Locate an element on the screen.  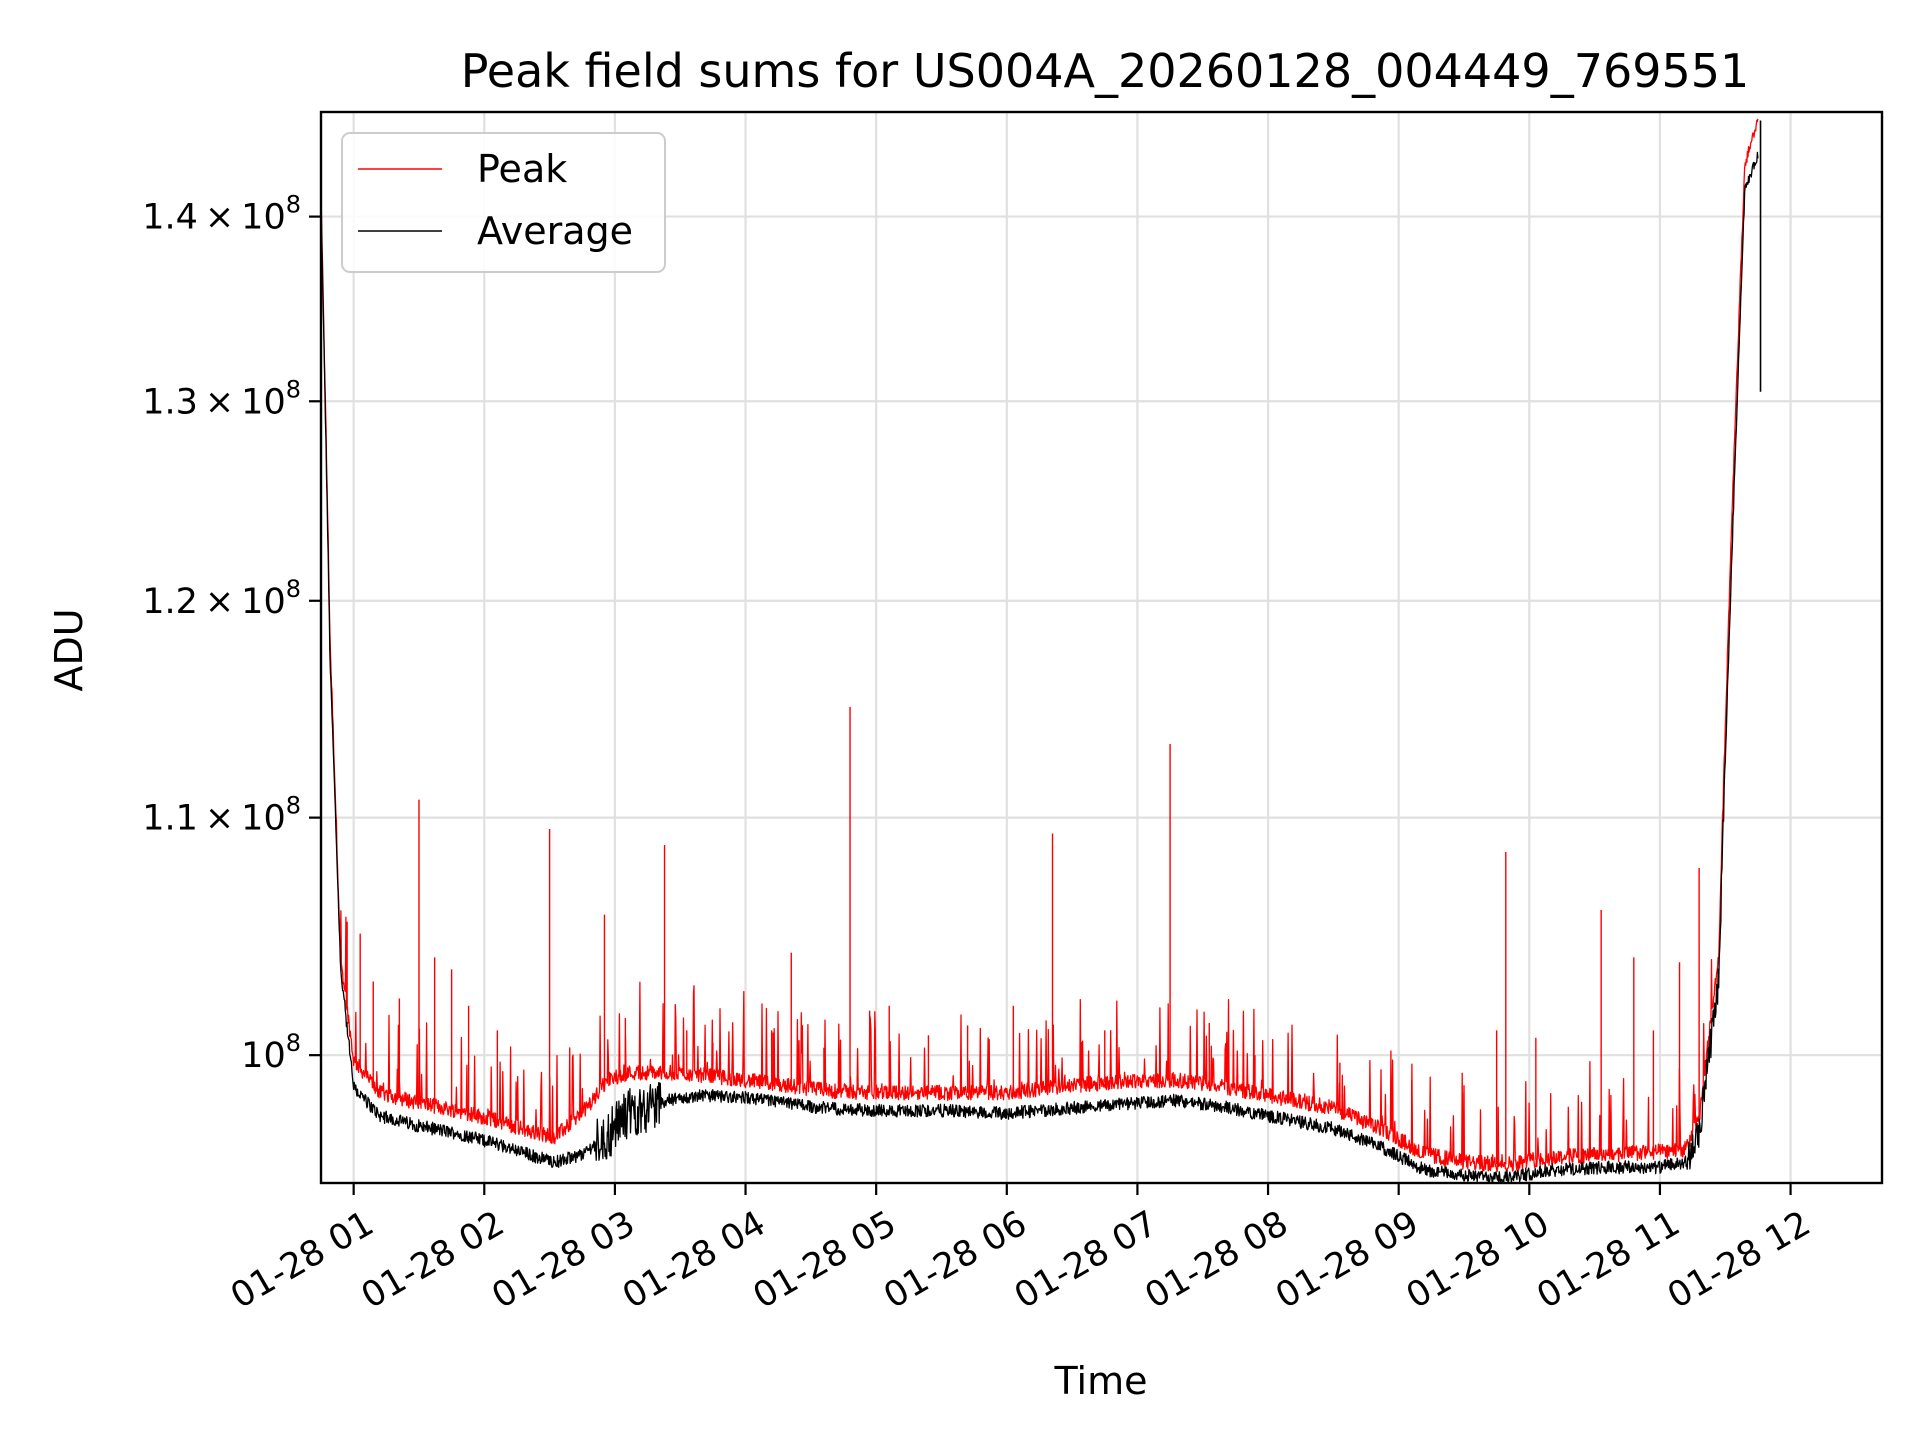
legend-label-peak: Peak is located at coordinates (522, 169).